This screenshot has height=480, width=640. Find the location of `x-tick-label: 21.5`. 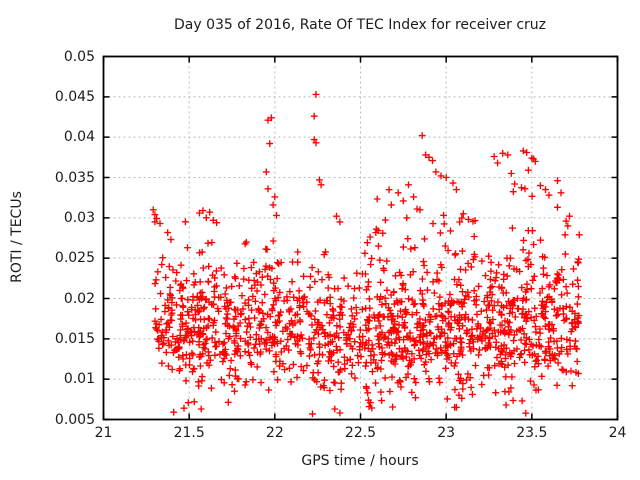

x-tick-label: 21.5 is located at coordinates (189, 433).